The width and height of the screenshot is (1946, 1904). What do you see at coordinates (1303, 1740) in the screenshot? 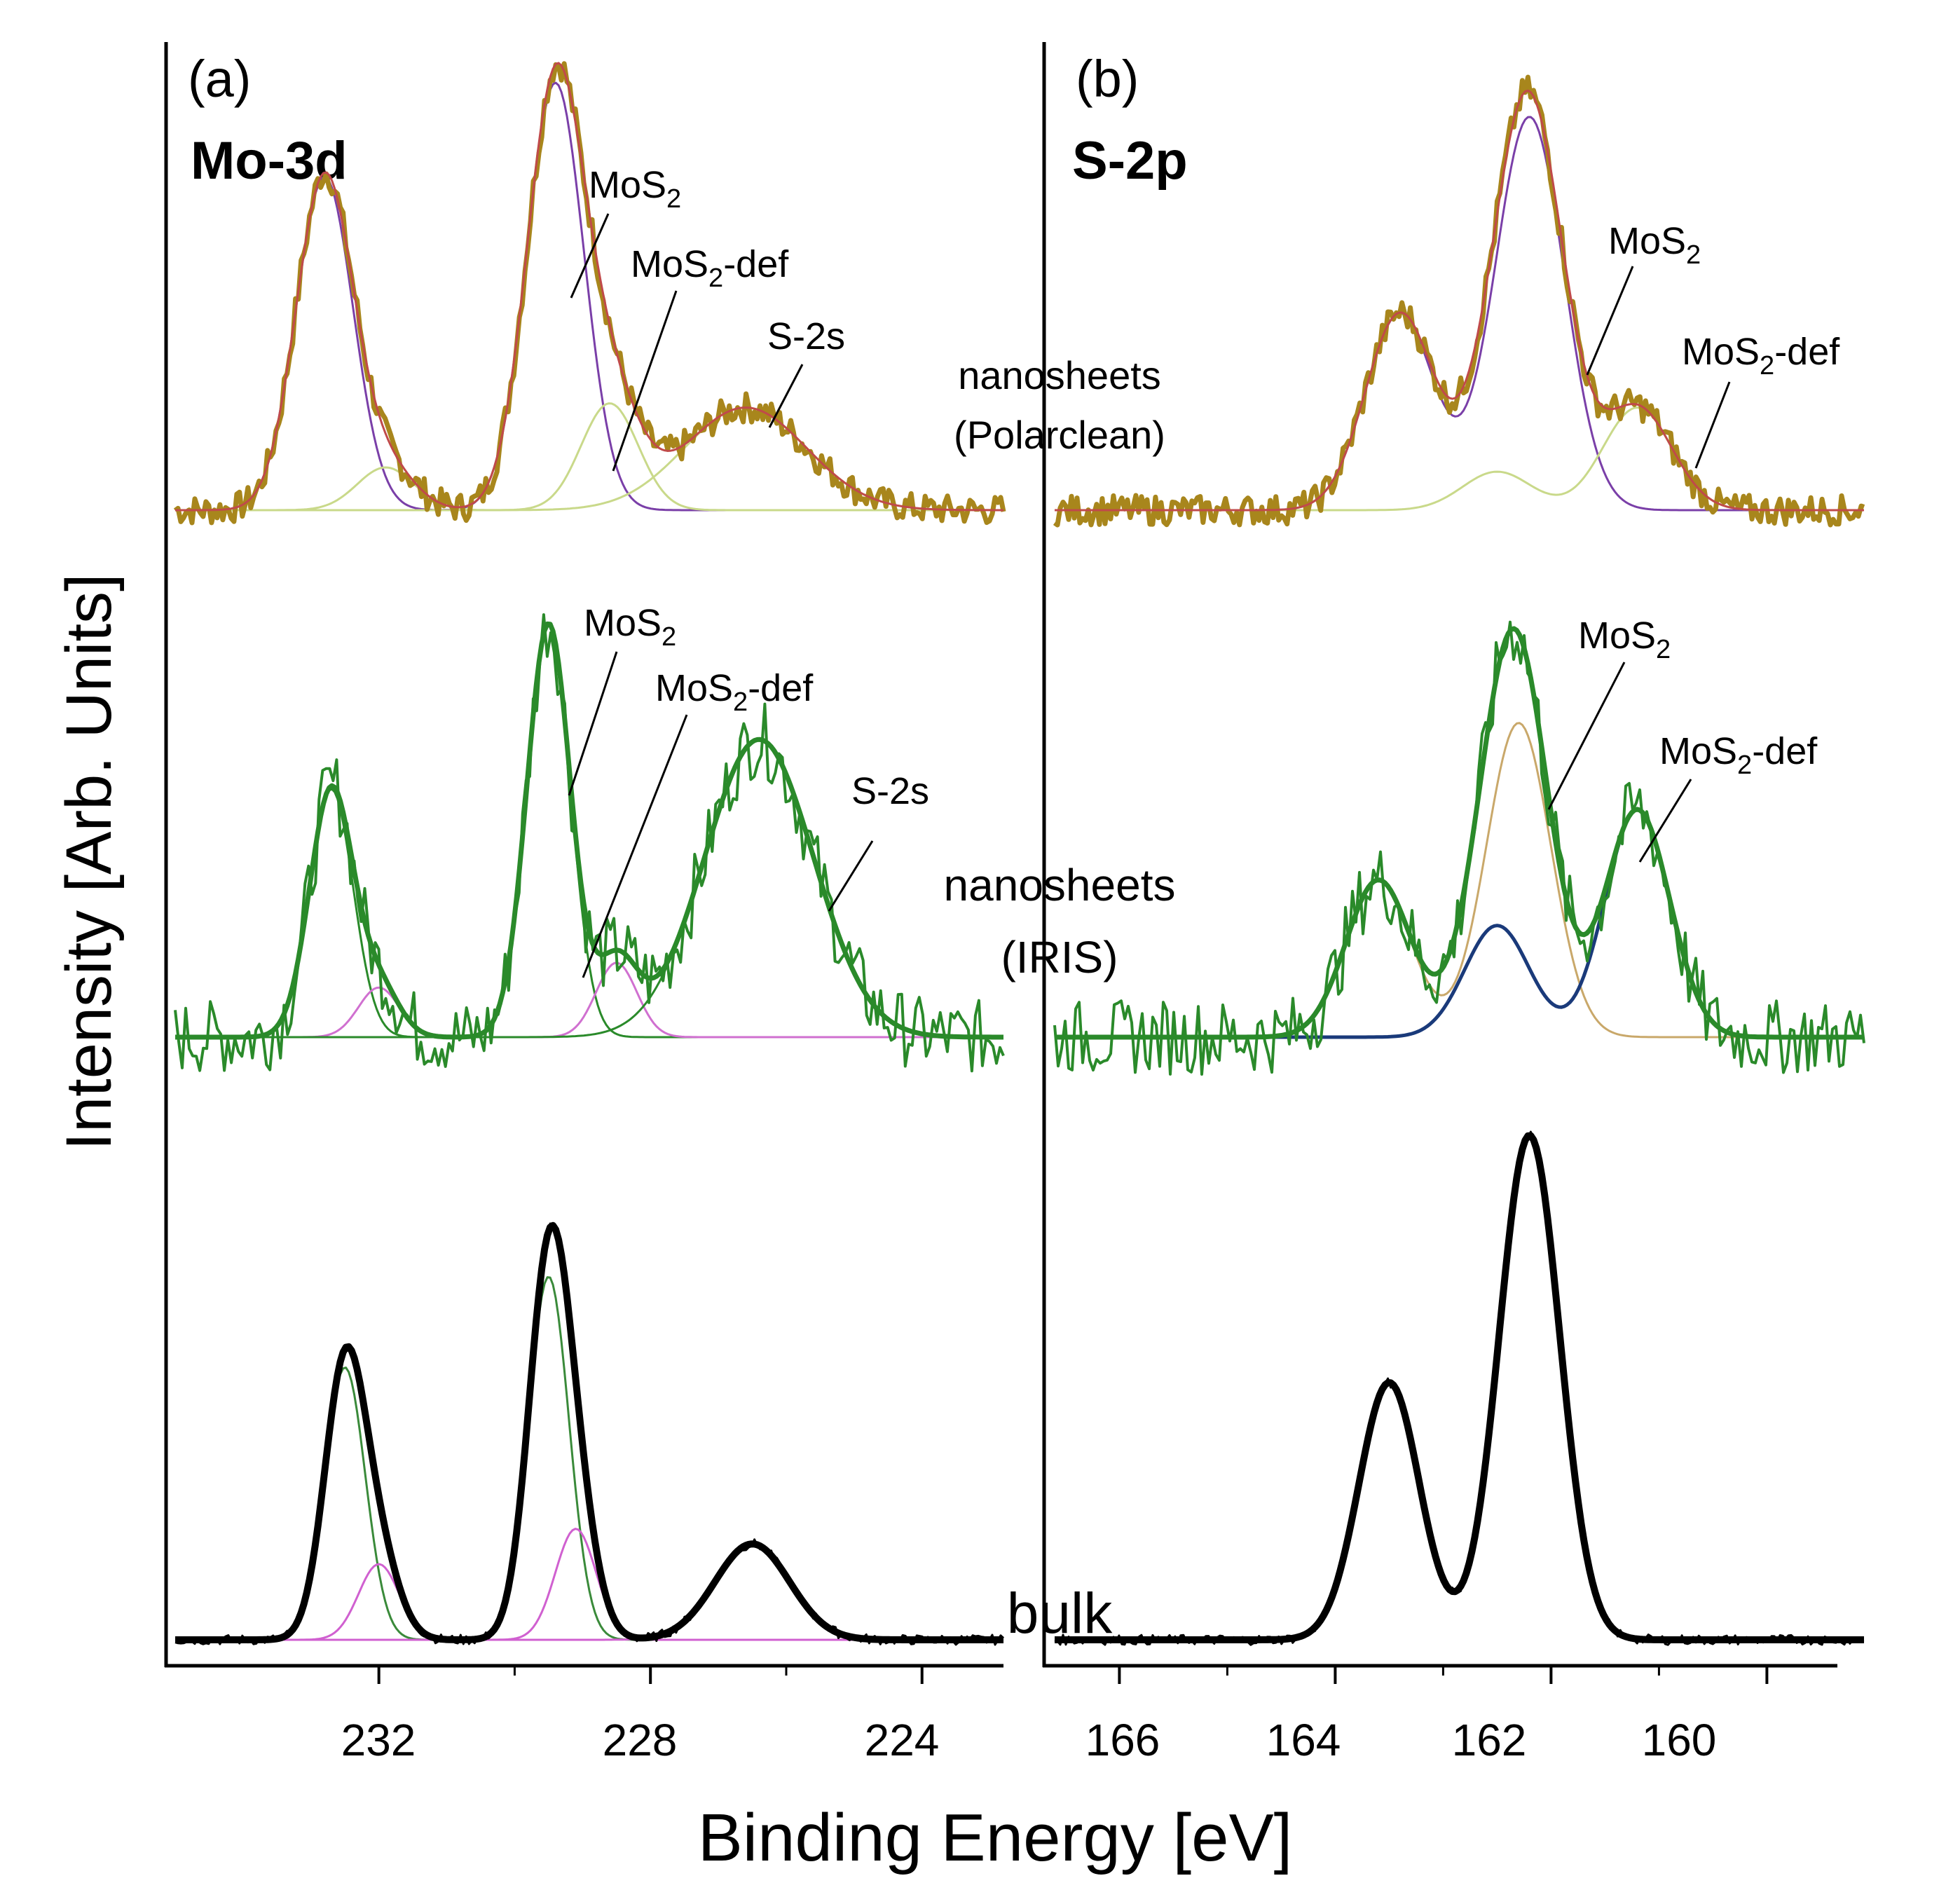
I see `tick-label-164: 164` at bounding box center [1303, 1740].